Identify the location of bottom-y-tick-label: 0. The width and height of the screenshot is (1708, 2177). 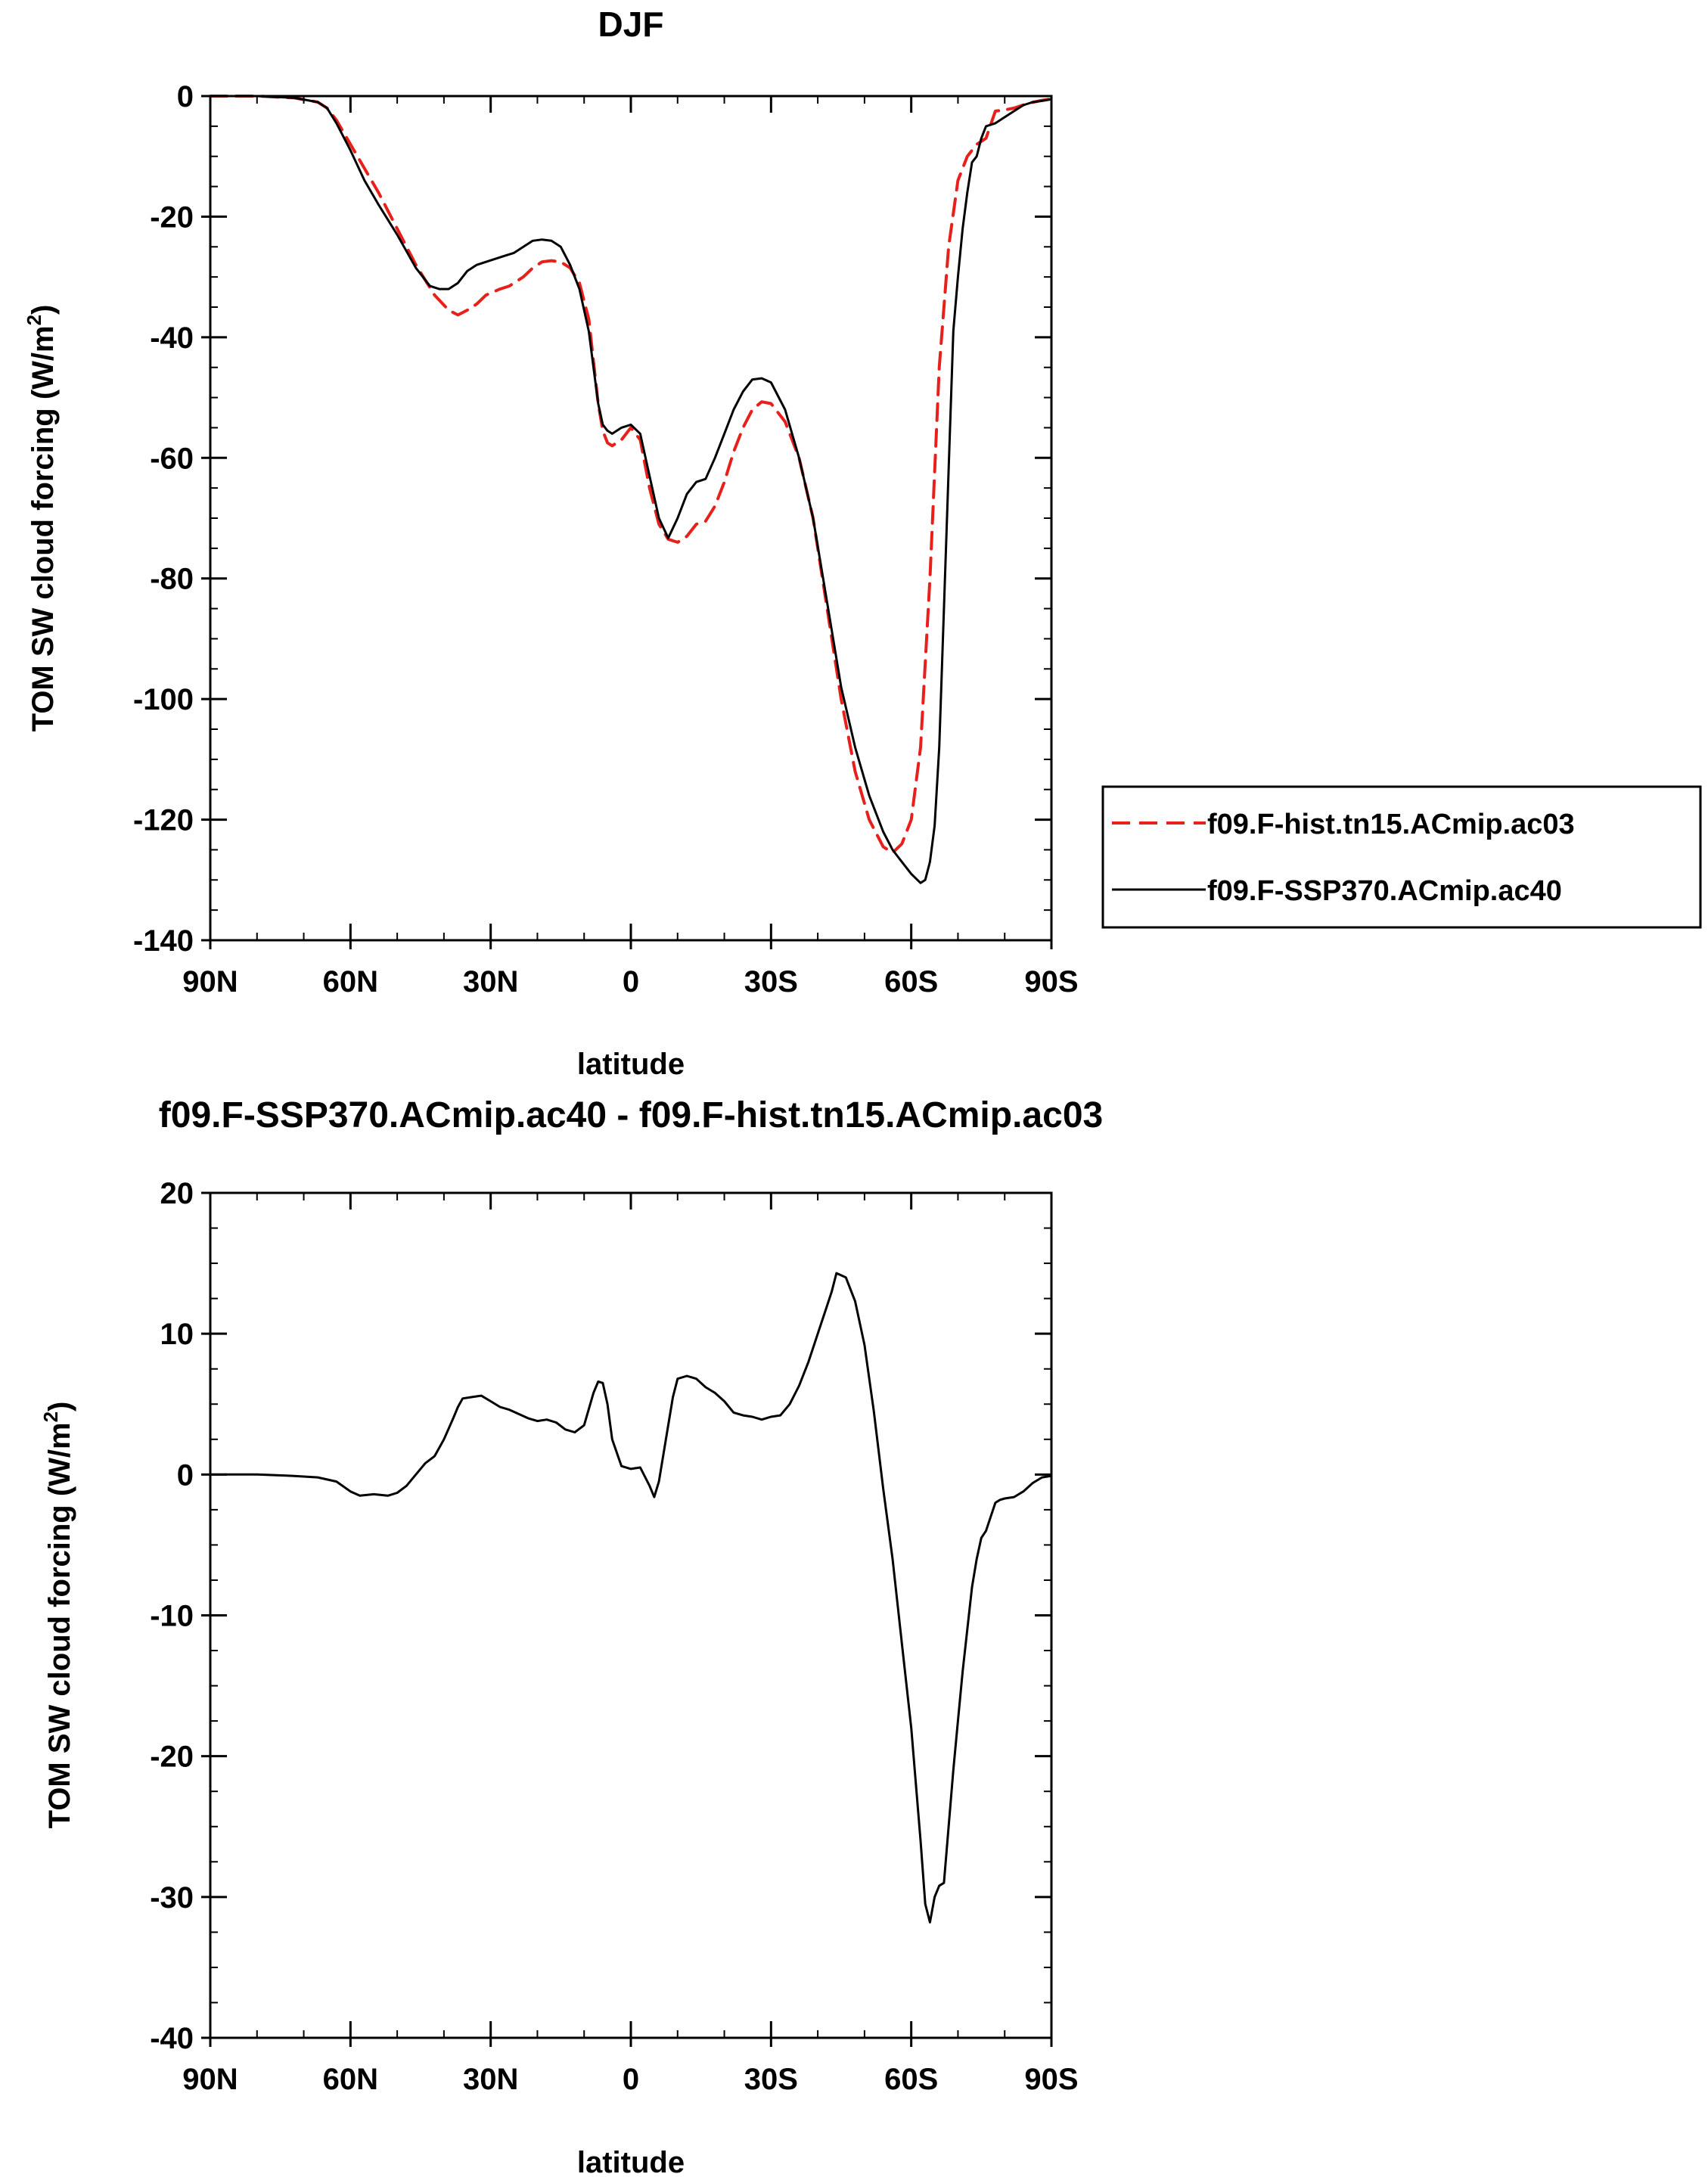
(185, 1475).